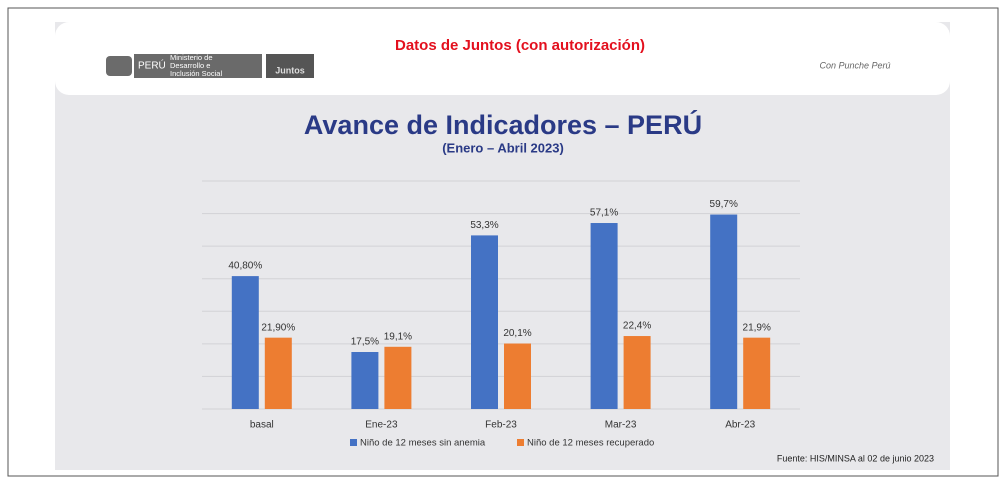 The height and width of the screenshot is (489, 1006). I want to click on chart-subtitle: (Enero – Abril 2023), so click(503, 147).